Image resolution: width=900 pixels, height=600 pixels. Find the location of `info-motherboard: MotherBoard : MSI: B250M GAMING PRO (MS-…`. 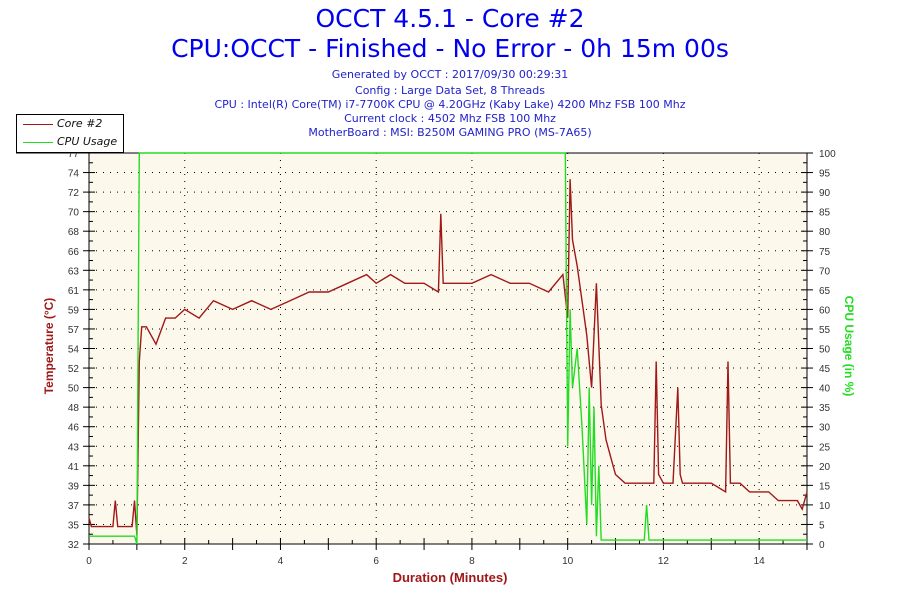

info-motherboard: MotherBoard : MSI: B250M GAMING PRO (MS-… is located at coordinates (450, 132).